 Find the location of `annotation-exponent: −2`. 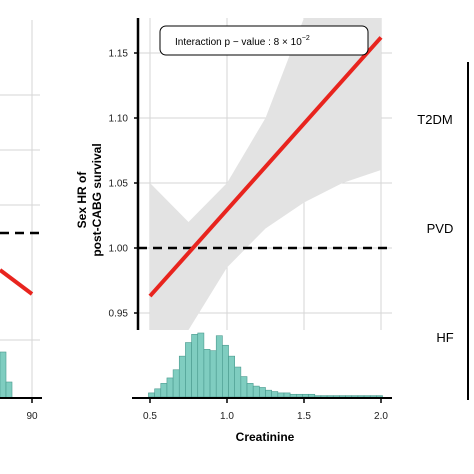

annotation-exponent: −2 is located at coordinates (306, 38).